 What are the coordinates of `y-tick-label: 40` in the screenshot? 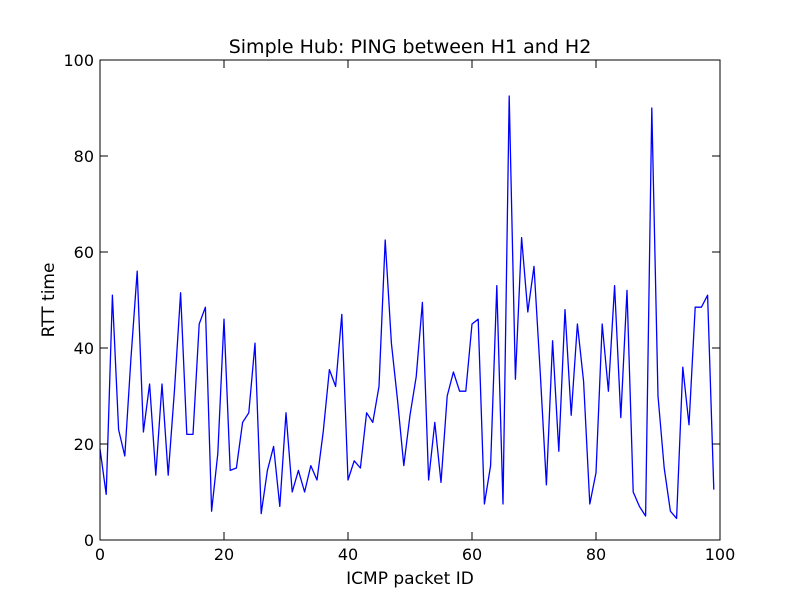 It's located at (84, 348).